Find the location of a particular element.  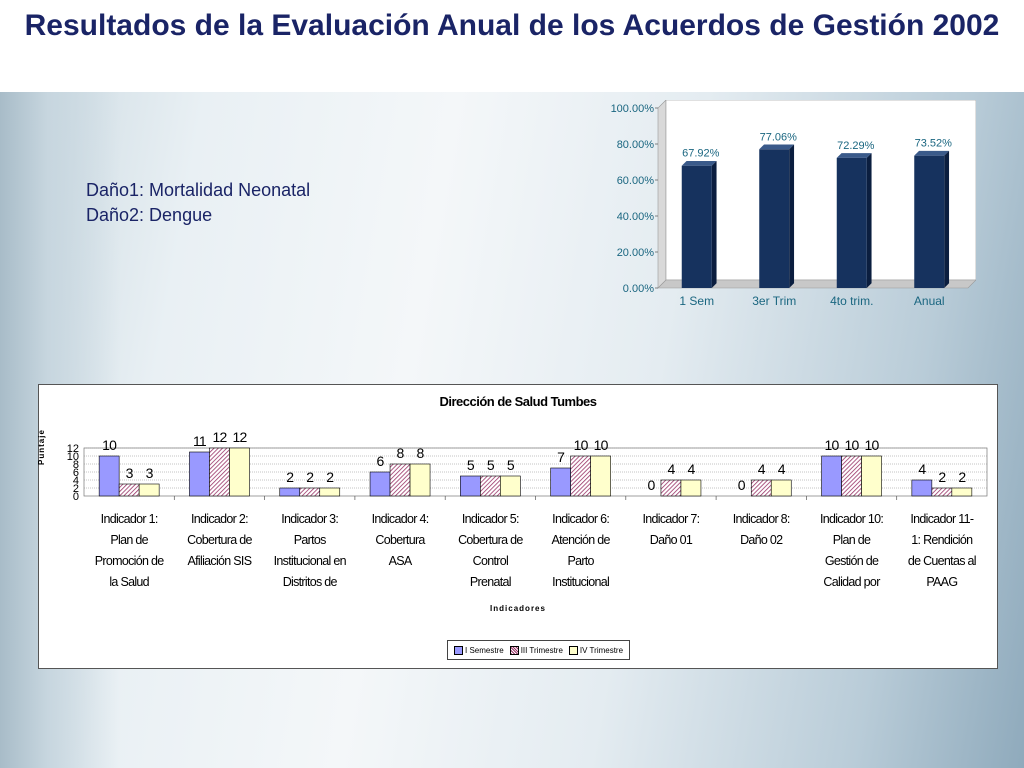

indicator-label-line: ASA is located at coordinates (400, 561).